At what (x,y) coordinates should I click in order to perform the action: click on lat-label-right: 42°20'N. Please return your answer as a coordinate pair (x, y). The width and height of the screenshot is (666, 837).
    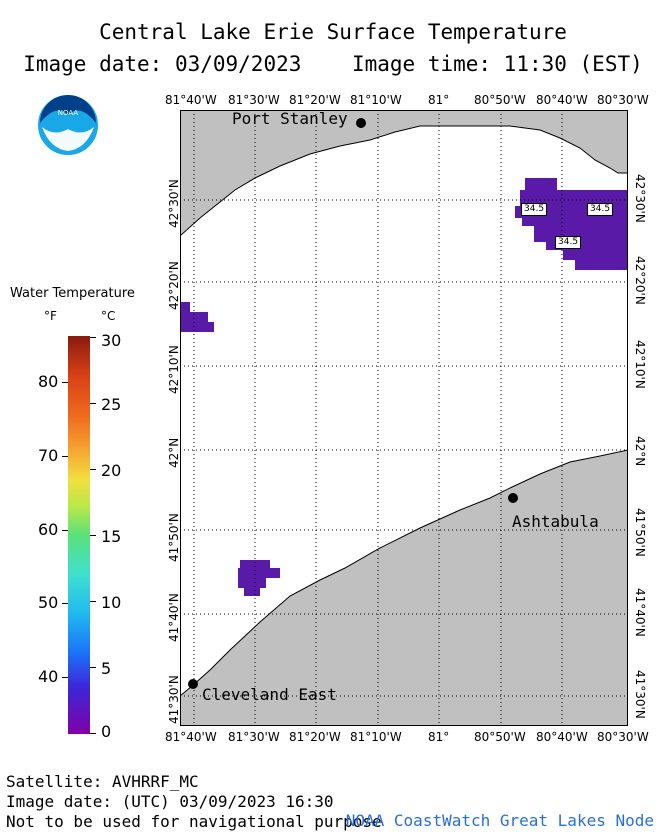
    Looking at the image, I should click on (640, 280).